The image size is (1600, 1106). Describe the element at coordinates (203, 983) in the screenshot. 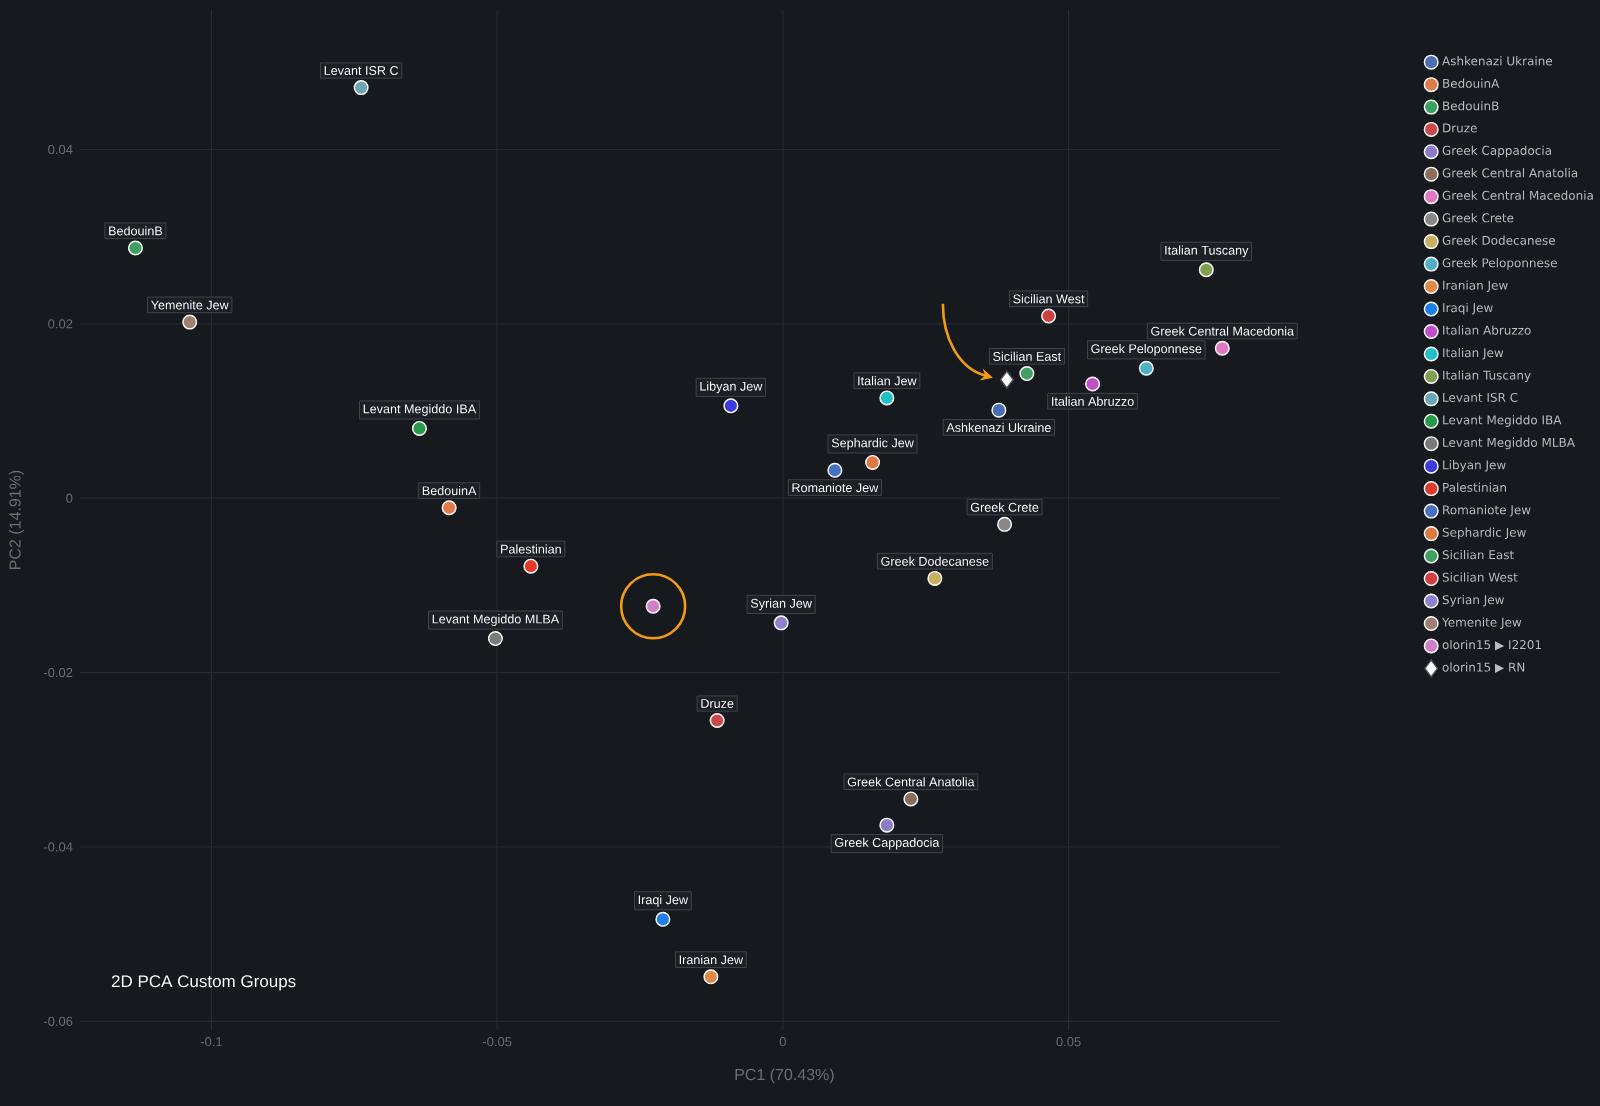

I see `text: 2D PCA Custom Groups` at that location.